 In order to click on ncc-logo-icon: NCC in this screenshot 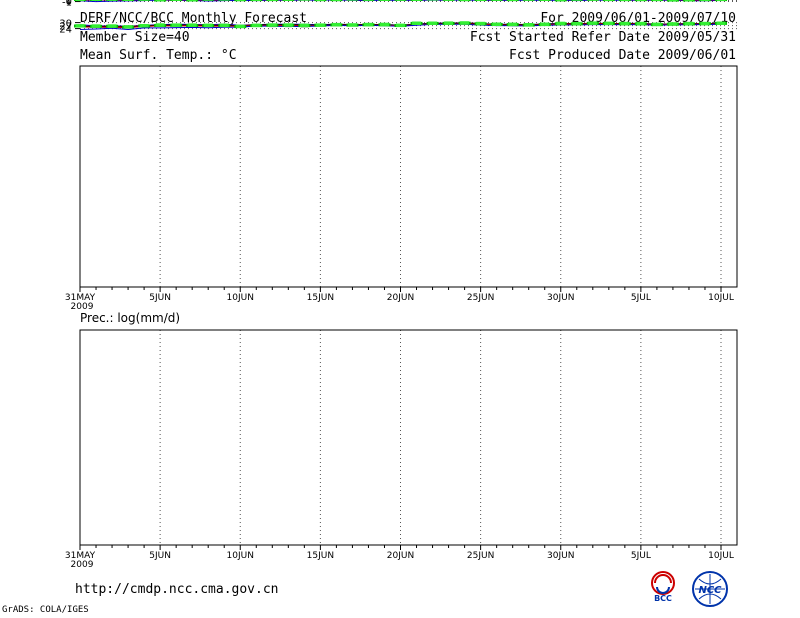, I will do `click(710, 589)`.